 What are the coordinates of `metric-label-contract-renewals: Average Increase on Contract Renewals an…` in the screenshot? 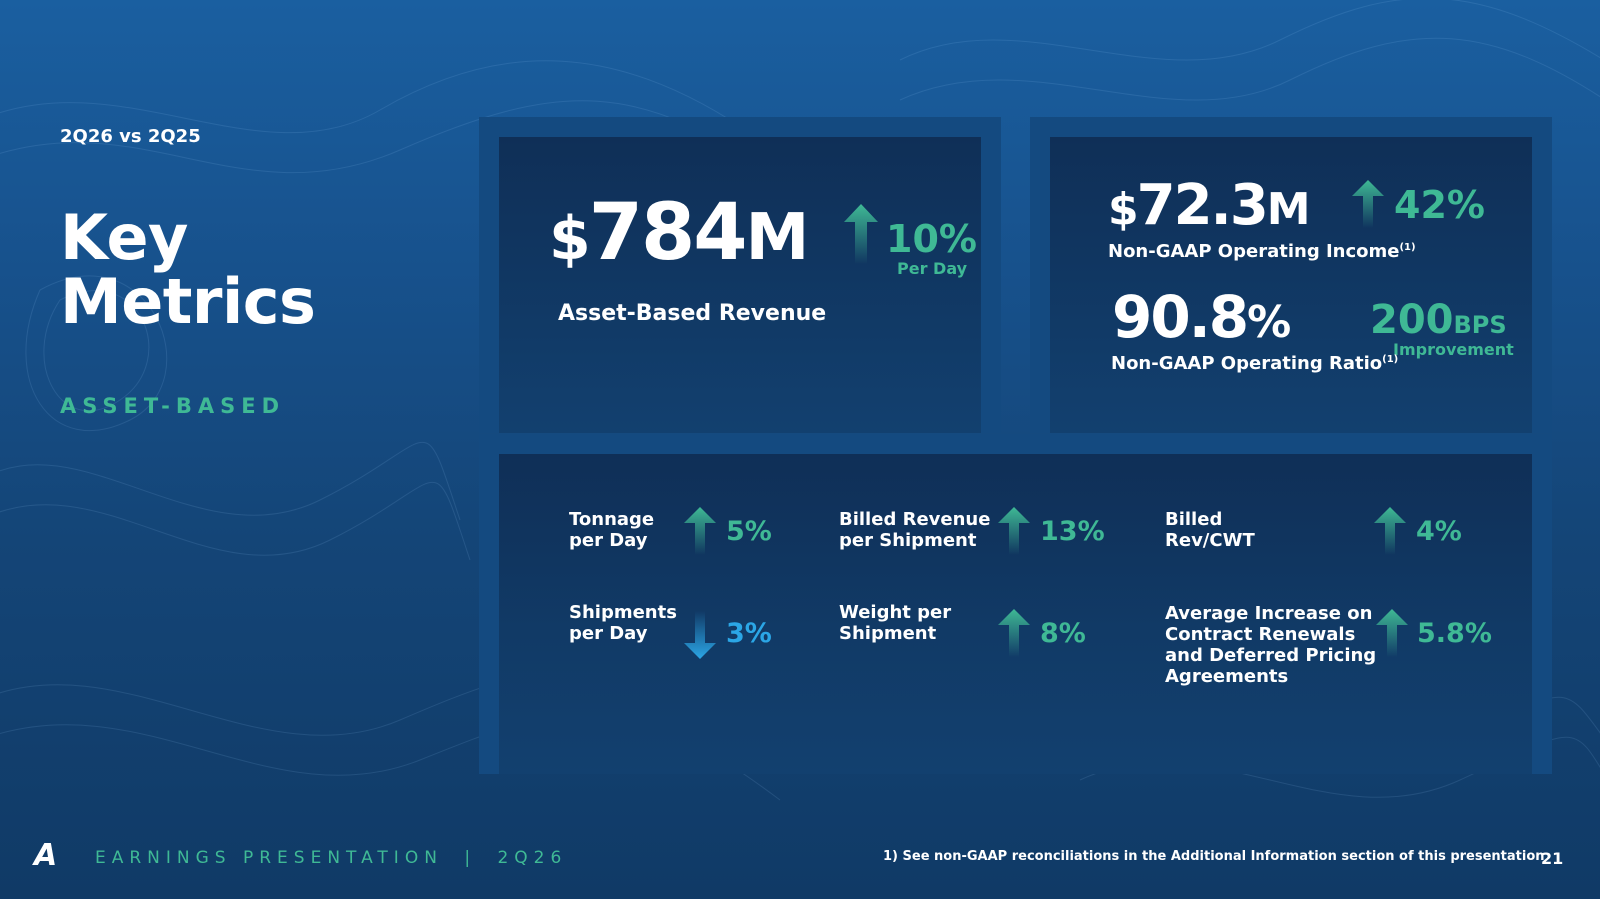 It's located at (1270, 645).